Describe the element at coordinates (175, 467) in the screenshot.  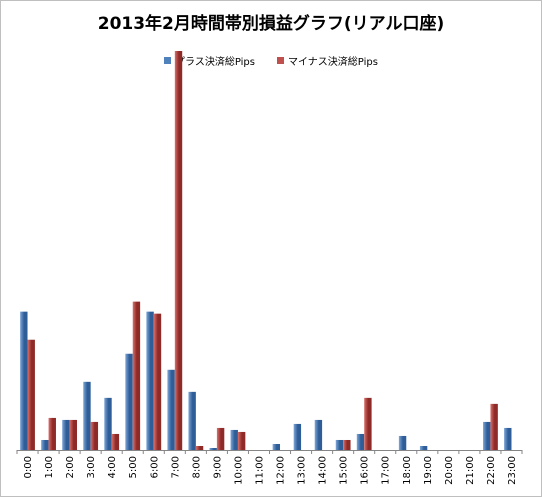
I see `x-tick-label-700: 7:00` at that location.